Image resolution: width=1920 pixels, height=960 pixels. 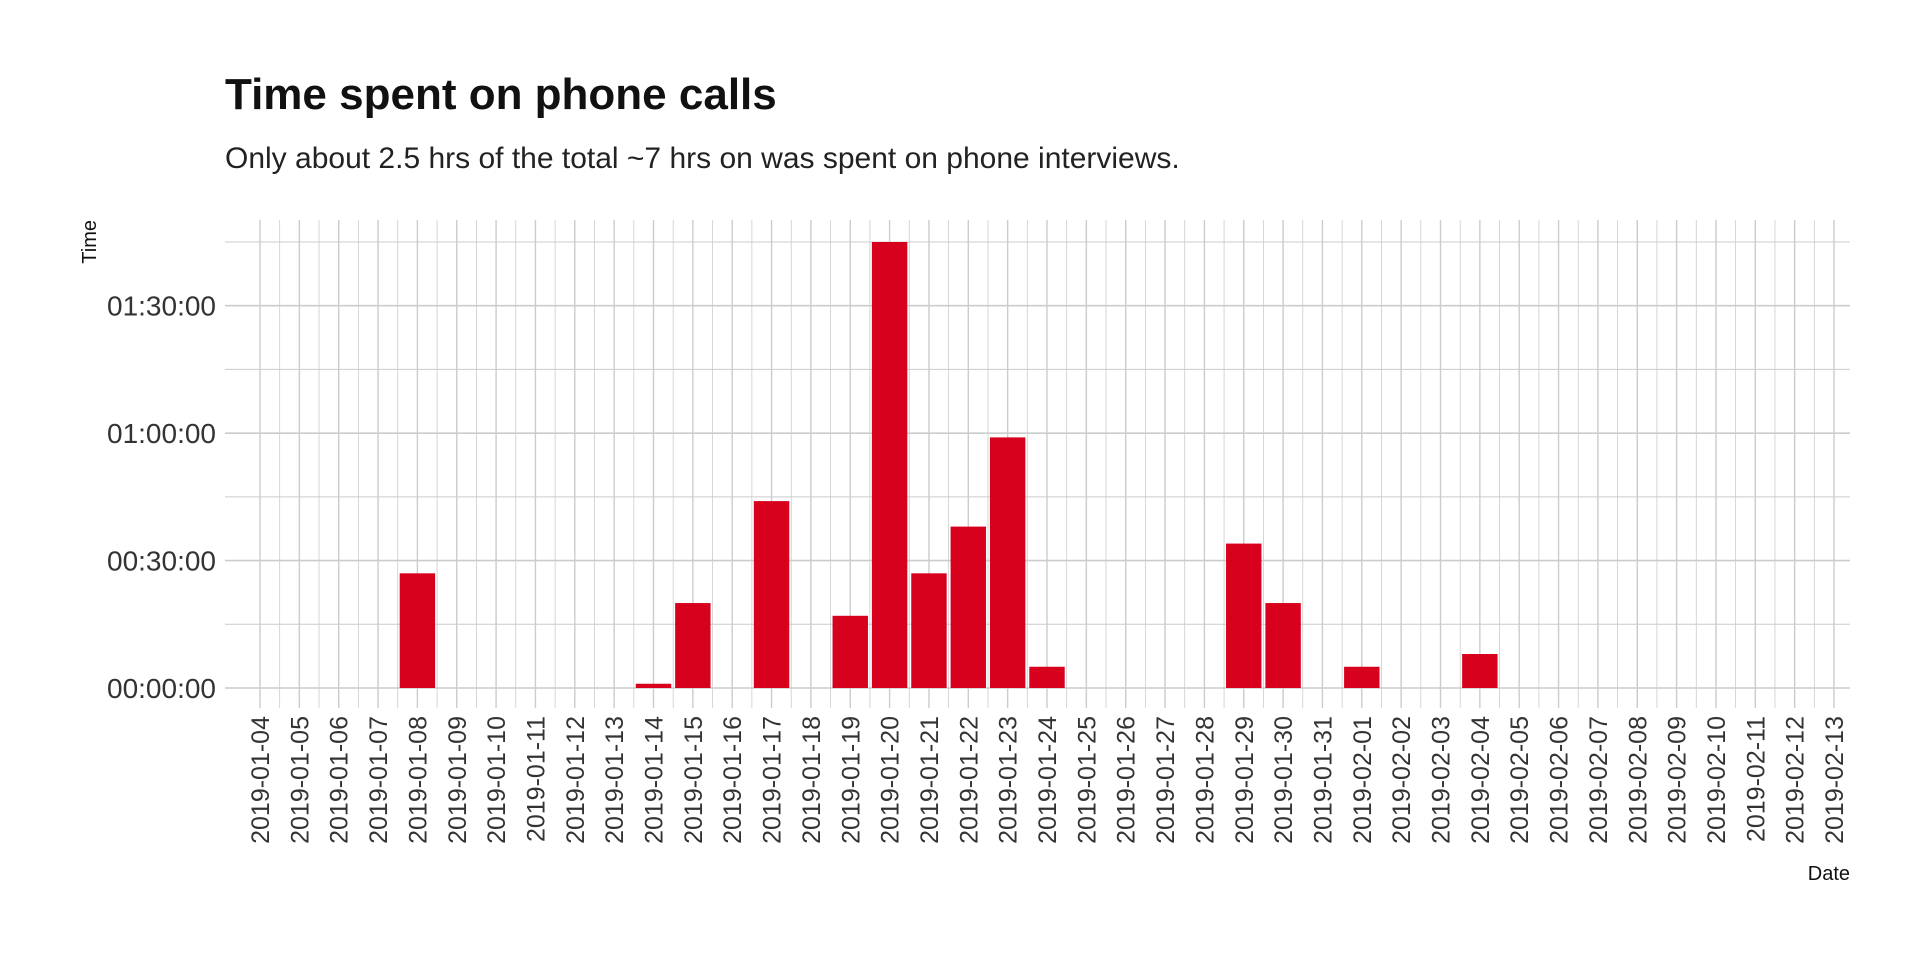 What do you see at coordinates (694, 780) in the screenshot?
I see `x-tick-label: 2019-01-15` at bounding box center [694, 780].